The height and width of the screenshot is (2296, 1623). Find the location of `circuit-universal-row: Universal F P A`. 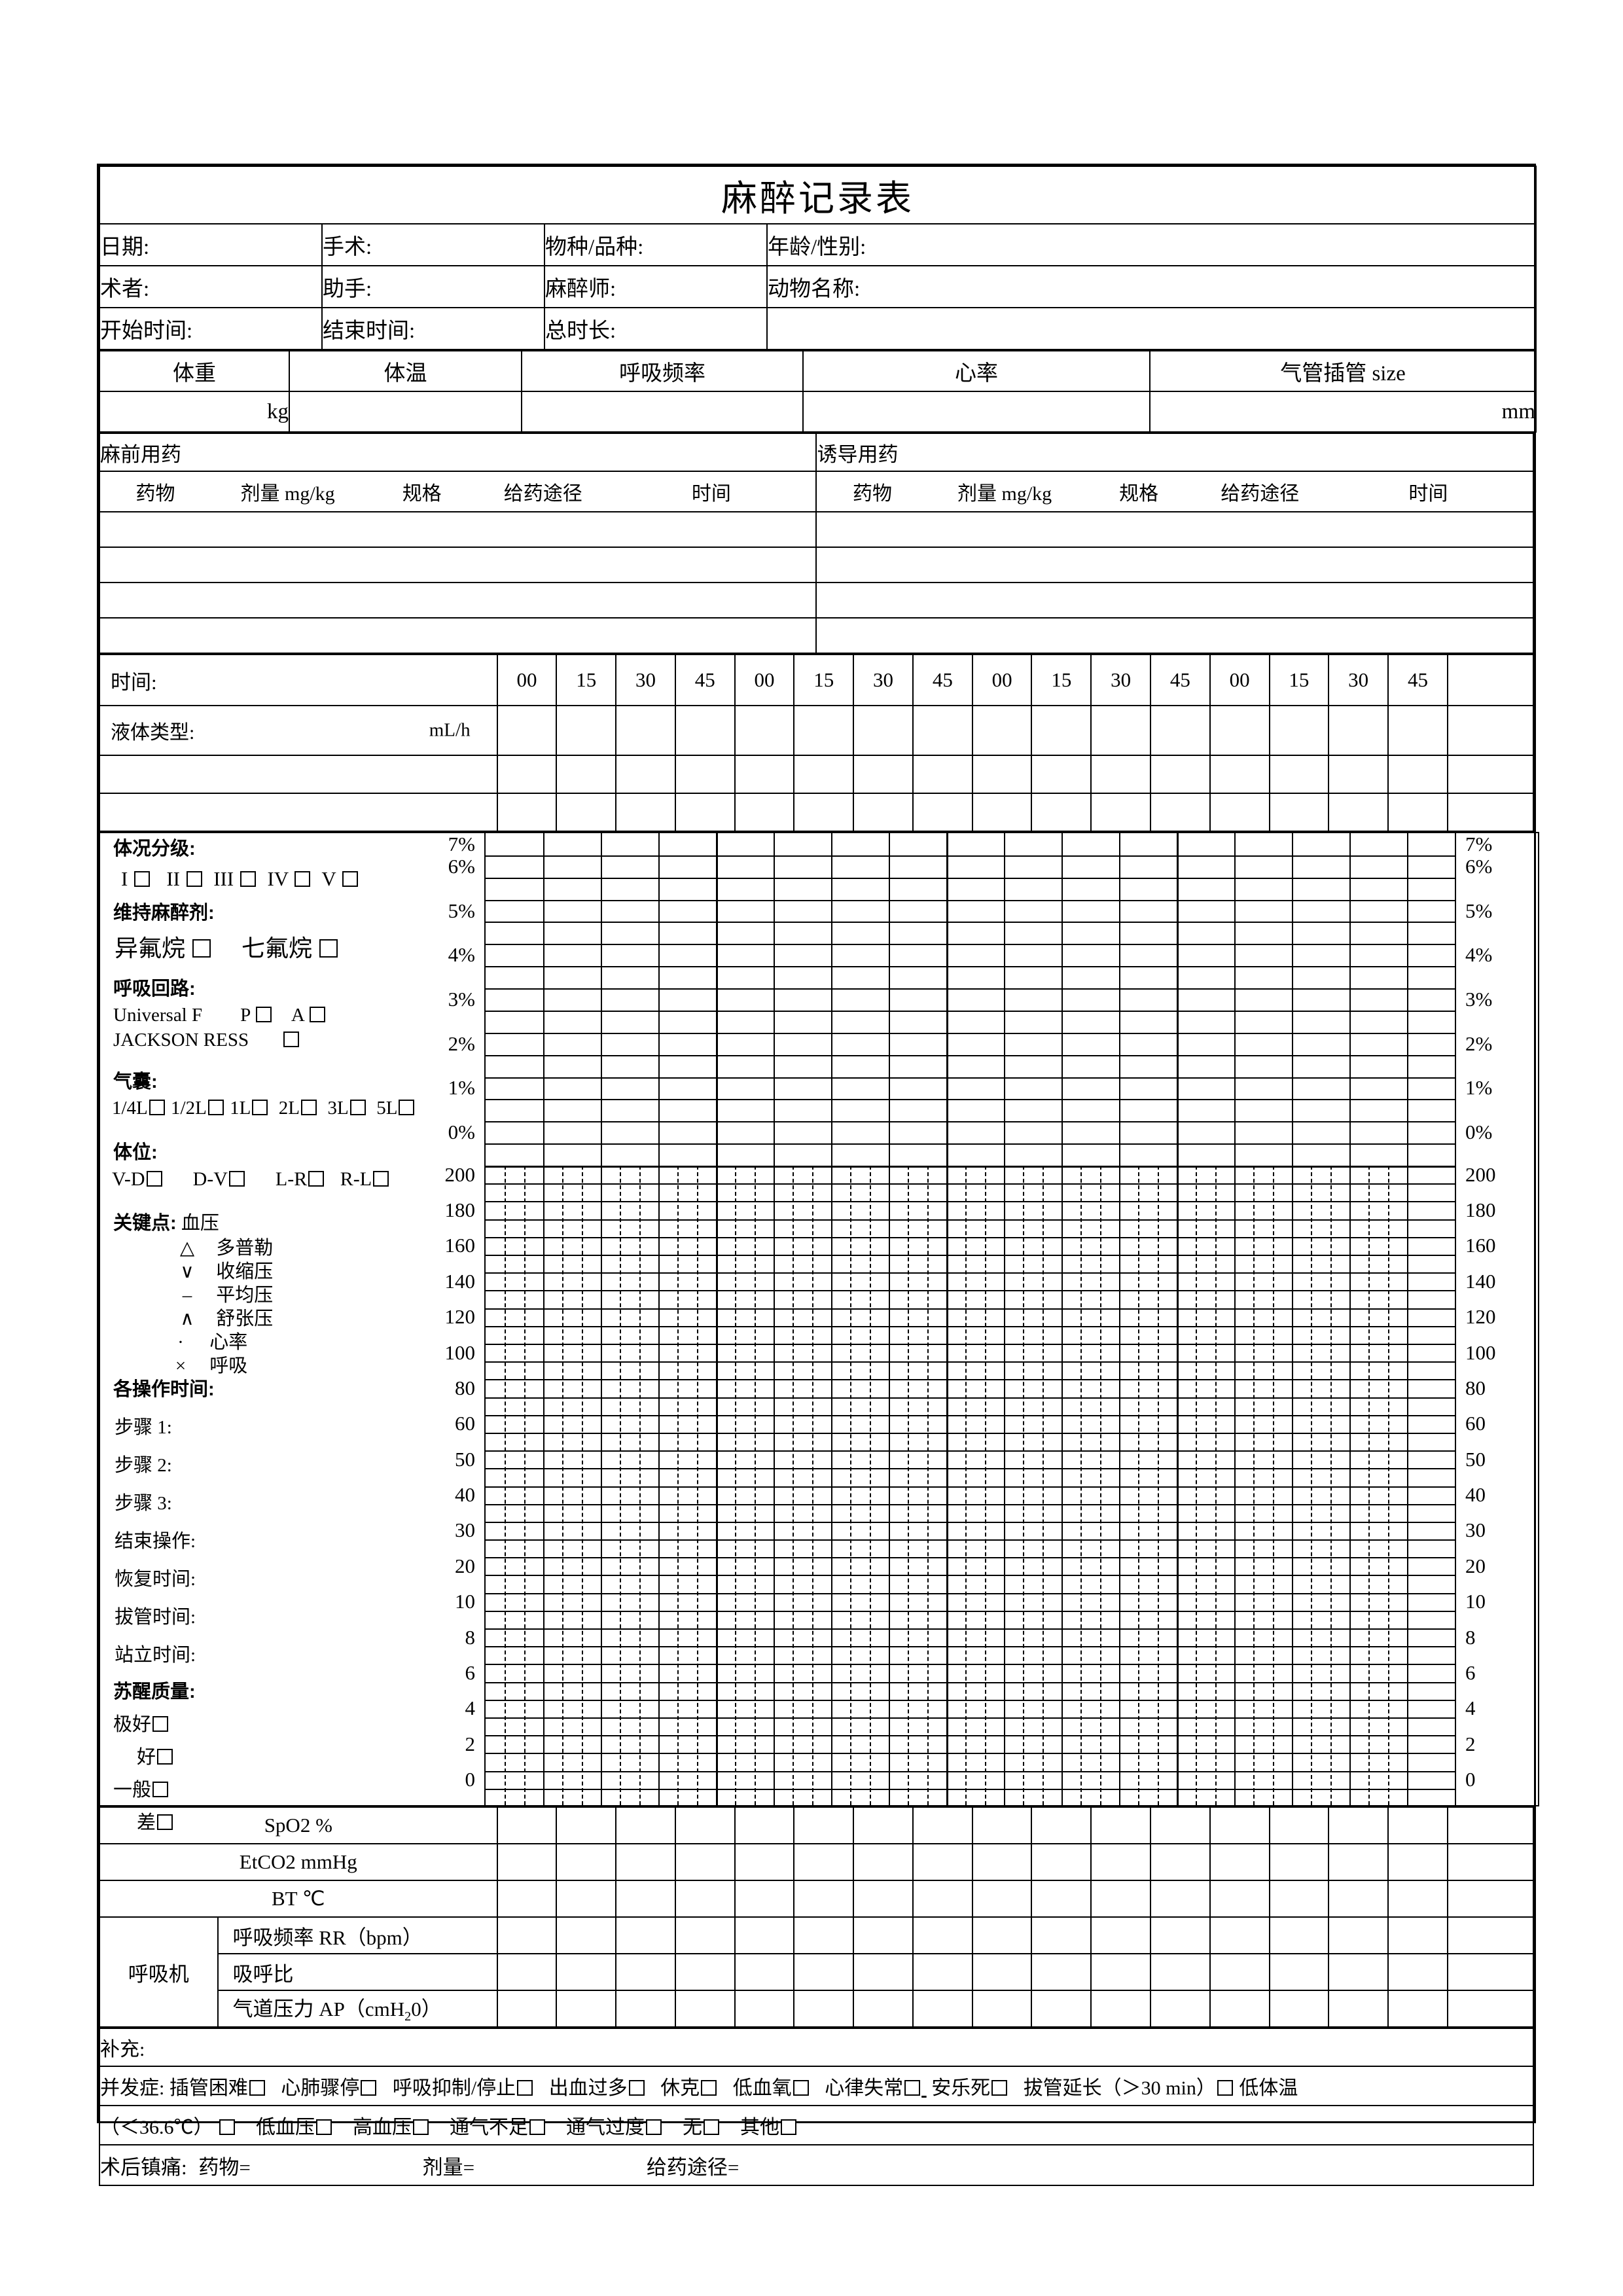

circuit-universal-row: Universal F P A is located at coordinates (220, 1015).